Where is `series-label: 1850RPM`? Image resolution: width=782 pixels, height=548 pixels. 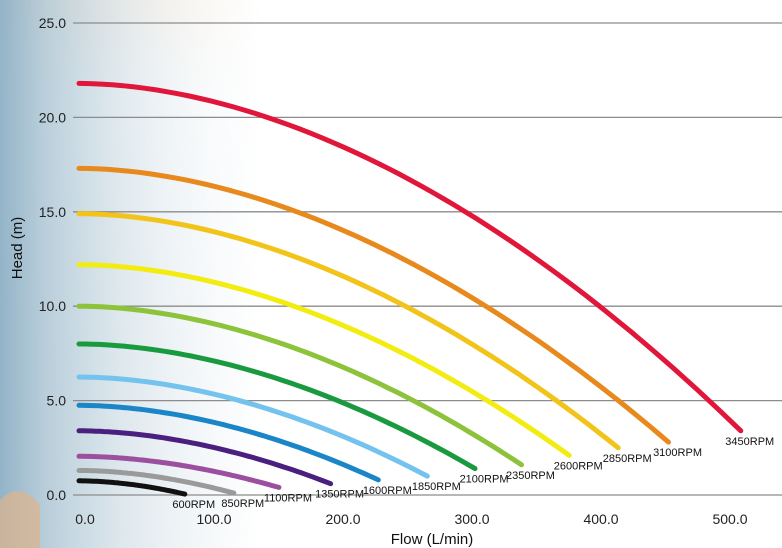
series-label: 1850RPM is located at coordinates (436, 487).